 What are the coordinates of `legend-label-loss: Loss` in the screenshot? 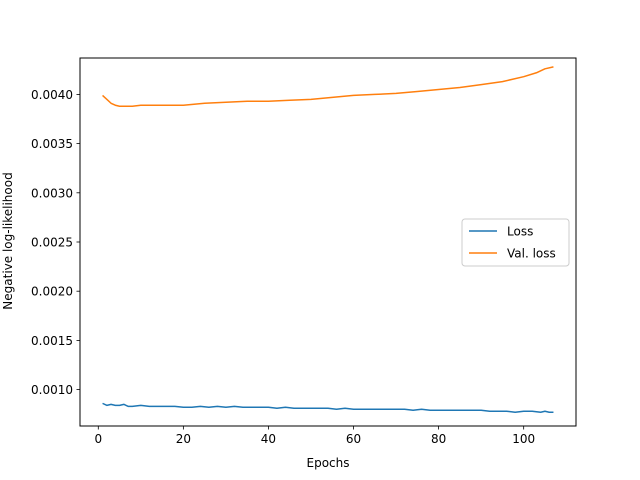 It's located at (520, 232).